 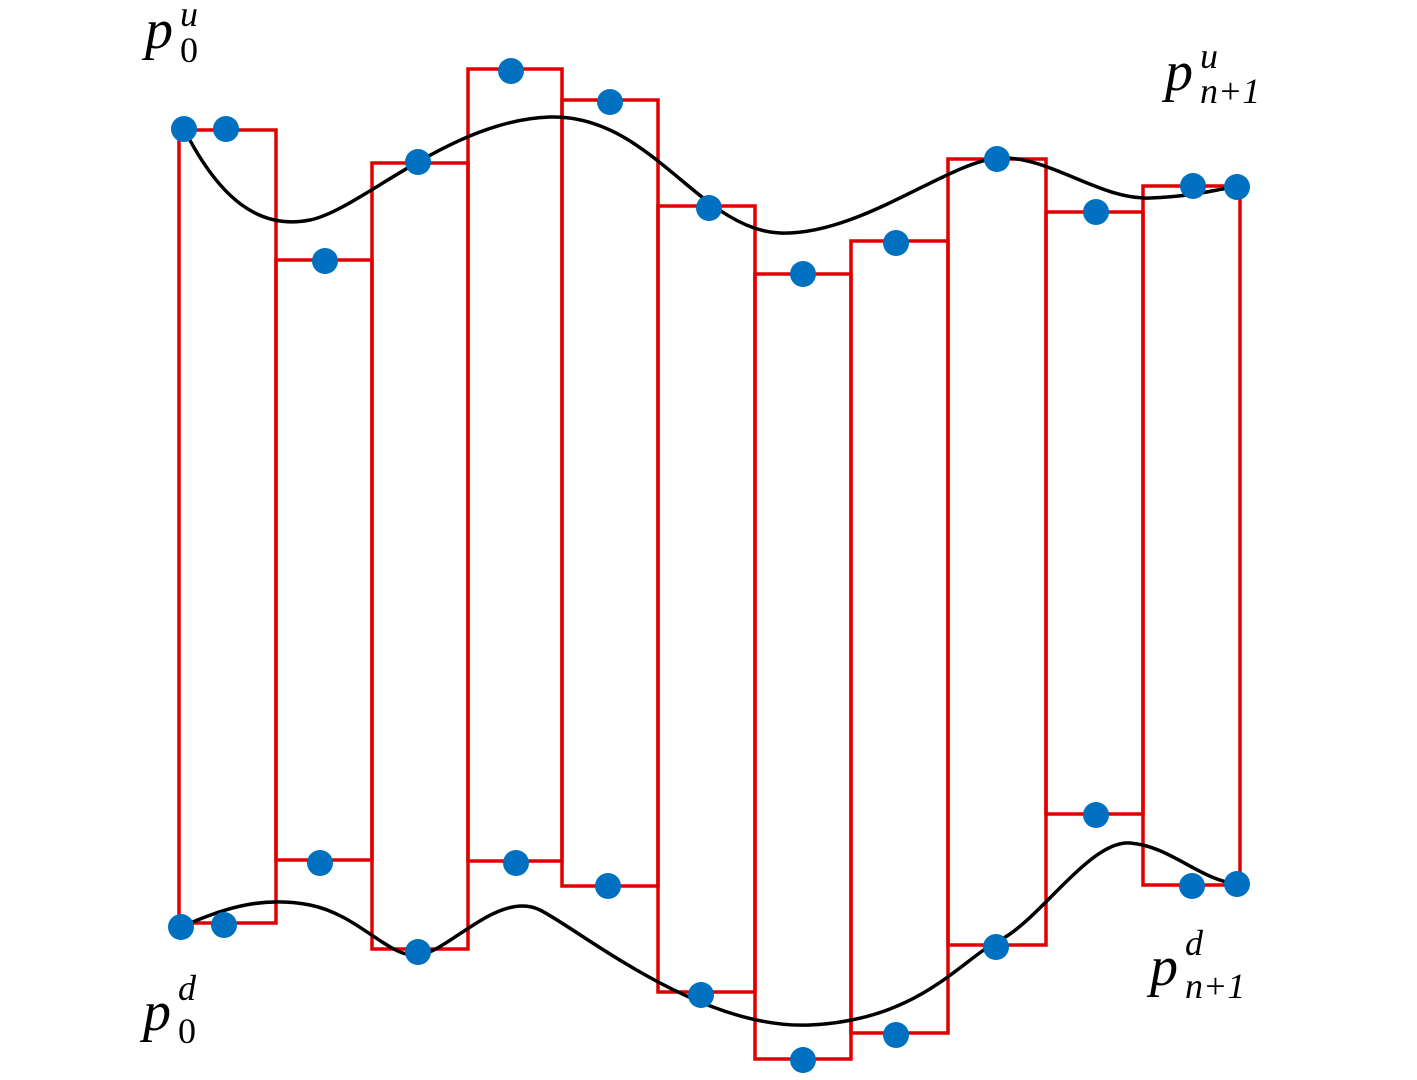 I want to click on upper-curve, so click(x=710, y=175).